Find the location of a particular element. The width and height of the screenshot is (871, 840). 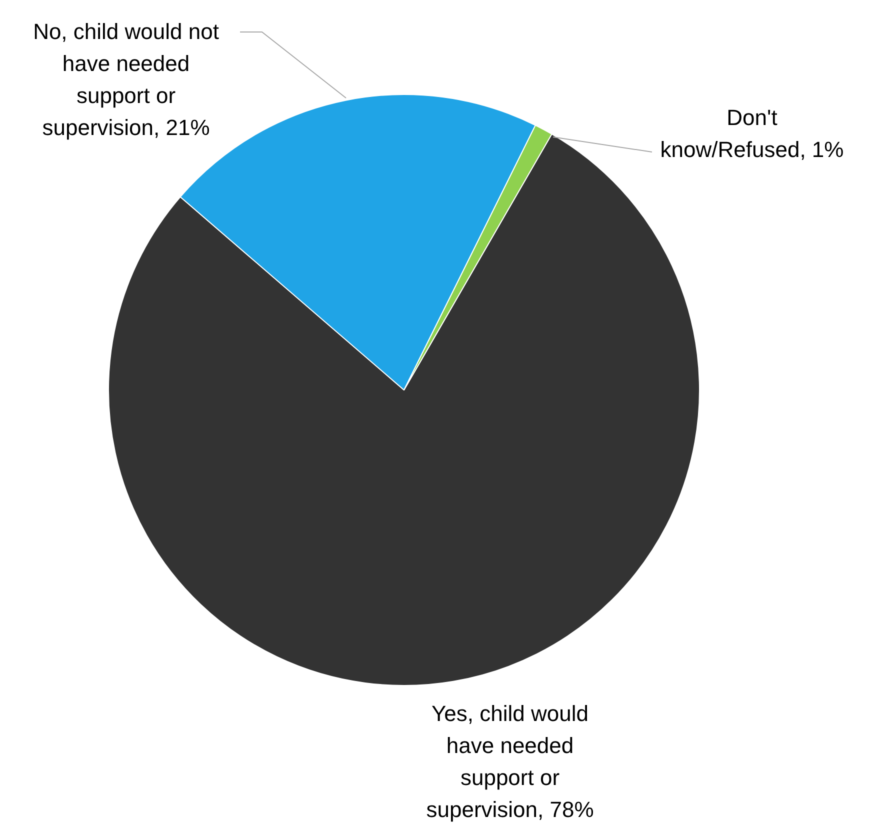

slice-label: Yes, child would have needed support or supervision, 78% is located at coordinates (510, 761).